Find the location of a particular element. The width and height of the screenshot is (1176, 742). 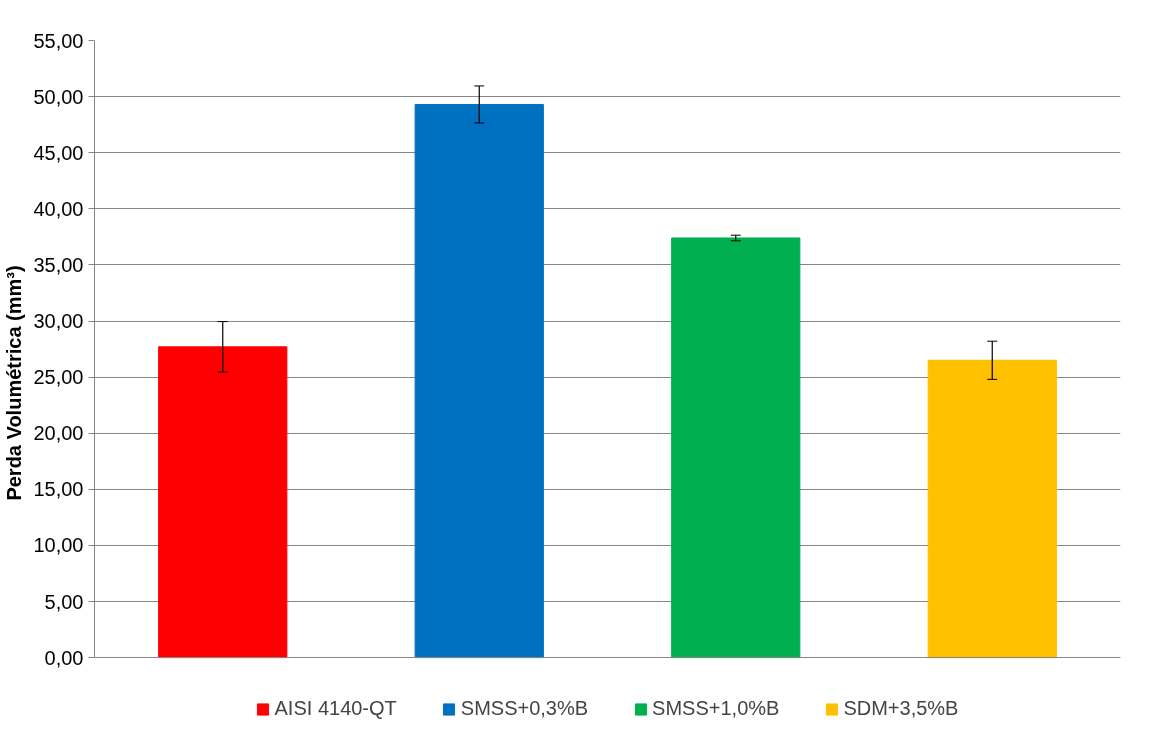

y-tick-label: 5,00 is located at coordinates (64, 601).